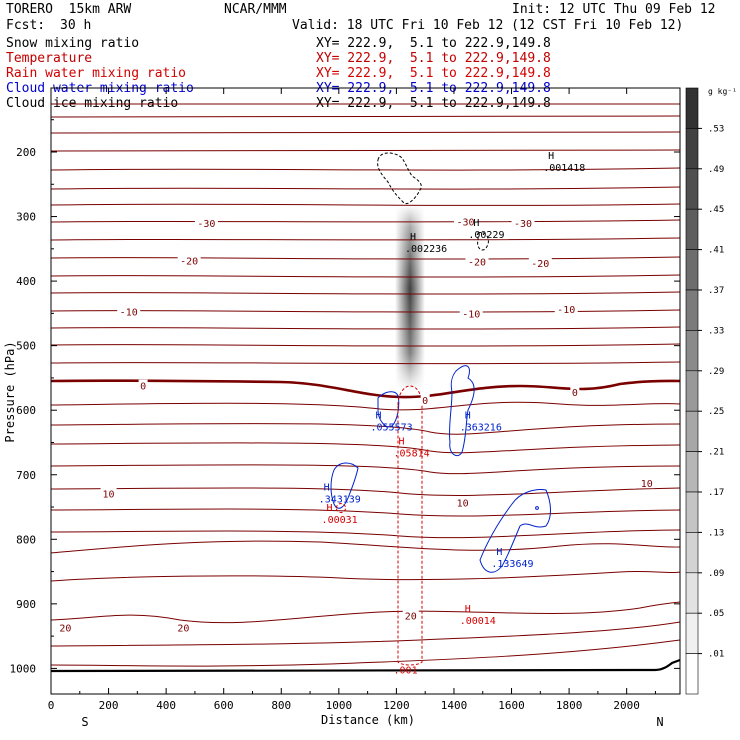 Image resolution: width=740 pixels, height=740 pixels. I want to click on field-xy-snow: XY= 222.9, 5.1 to 222.9,149.8, so click(433, 43).